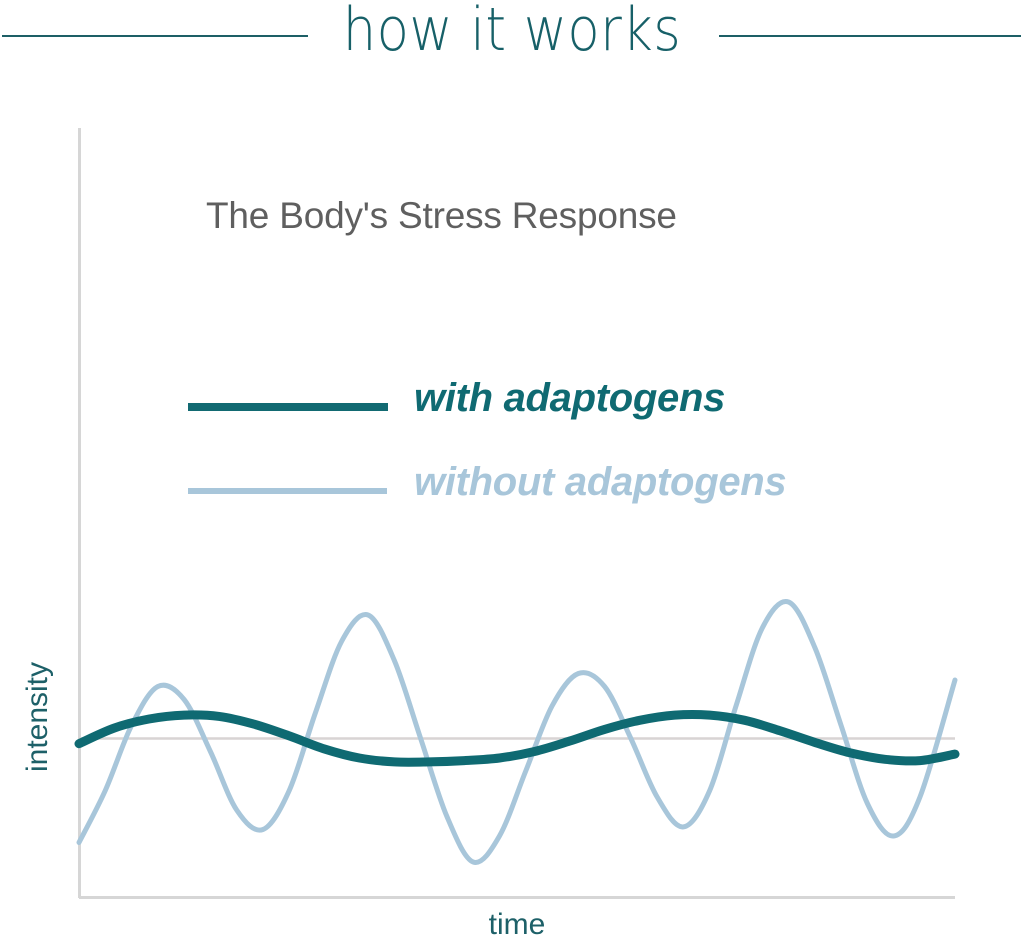 The height and width of the screenshot is (947, 1024). What do you see at coordinates (287, 491) in the screenshot?
I see `legend-line-swatch-without-adaptogens` at bounding box center [287, 491].